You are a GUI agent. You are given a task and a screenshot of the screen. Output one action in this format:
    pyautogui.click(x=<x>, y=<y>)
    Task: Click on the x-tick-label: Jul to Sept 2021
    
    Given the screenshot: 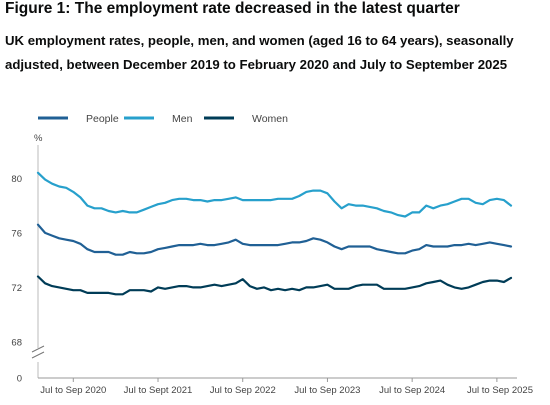 What is the action you would take?
    pyautogui.click(x=158, y=390)
    